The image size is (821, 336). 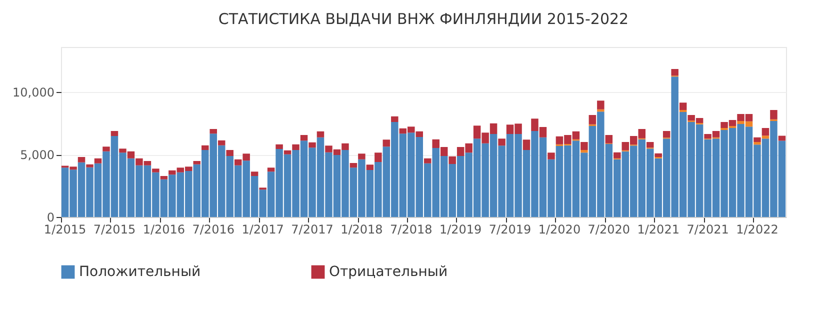 What do you see at coordinates (33, 93) in the screenshot?
I see `y-tick-label: 10,000` at bounding box center [33, 93].